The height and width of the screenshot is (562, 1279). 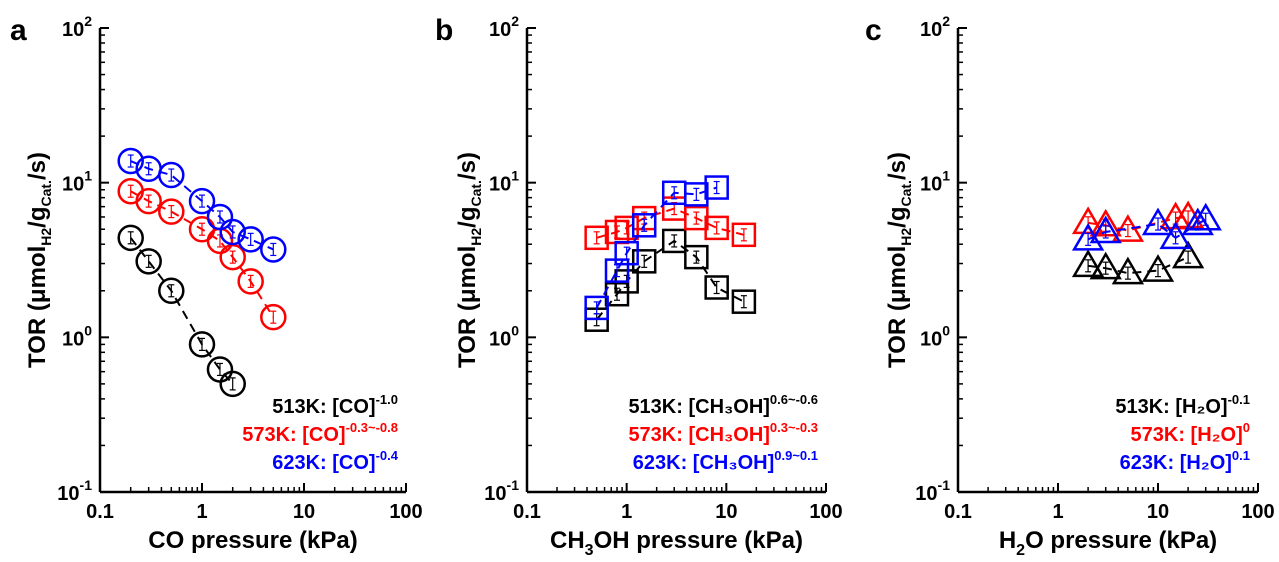 I want to click on y-label-part: TOR (μmol, so click(x=37, y=307).